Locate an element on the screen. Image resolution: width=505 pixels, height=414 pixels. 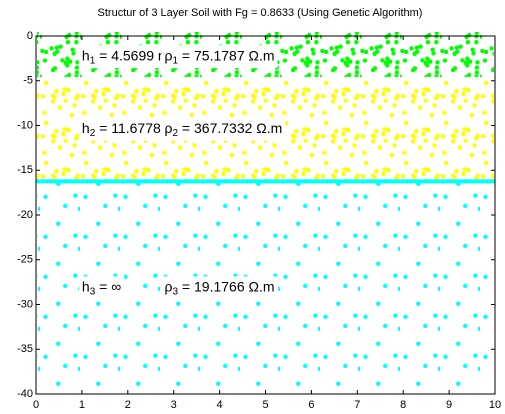
annotation-text: h1 = 4.5699 m is located at coordinates (126, 56).